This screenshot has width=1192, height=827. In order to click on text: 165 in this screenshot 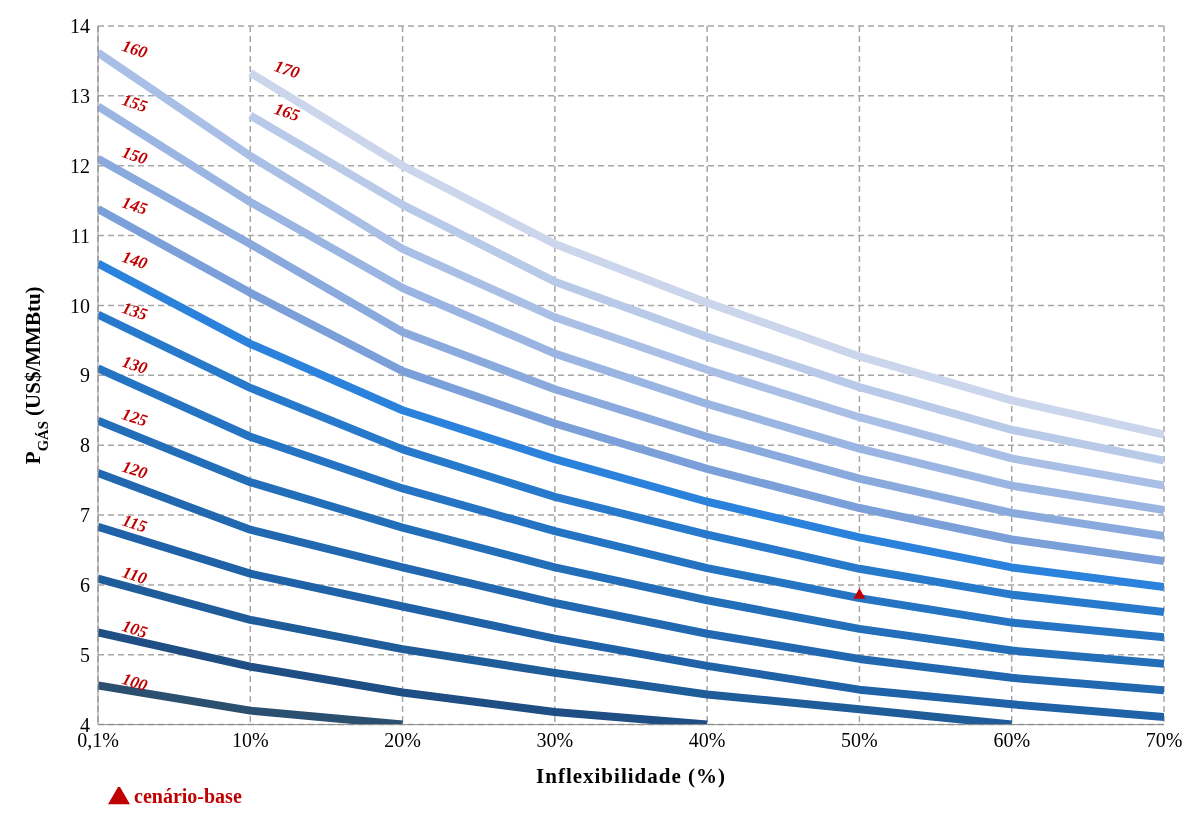, I will do `click(287, 112)`.